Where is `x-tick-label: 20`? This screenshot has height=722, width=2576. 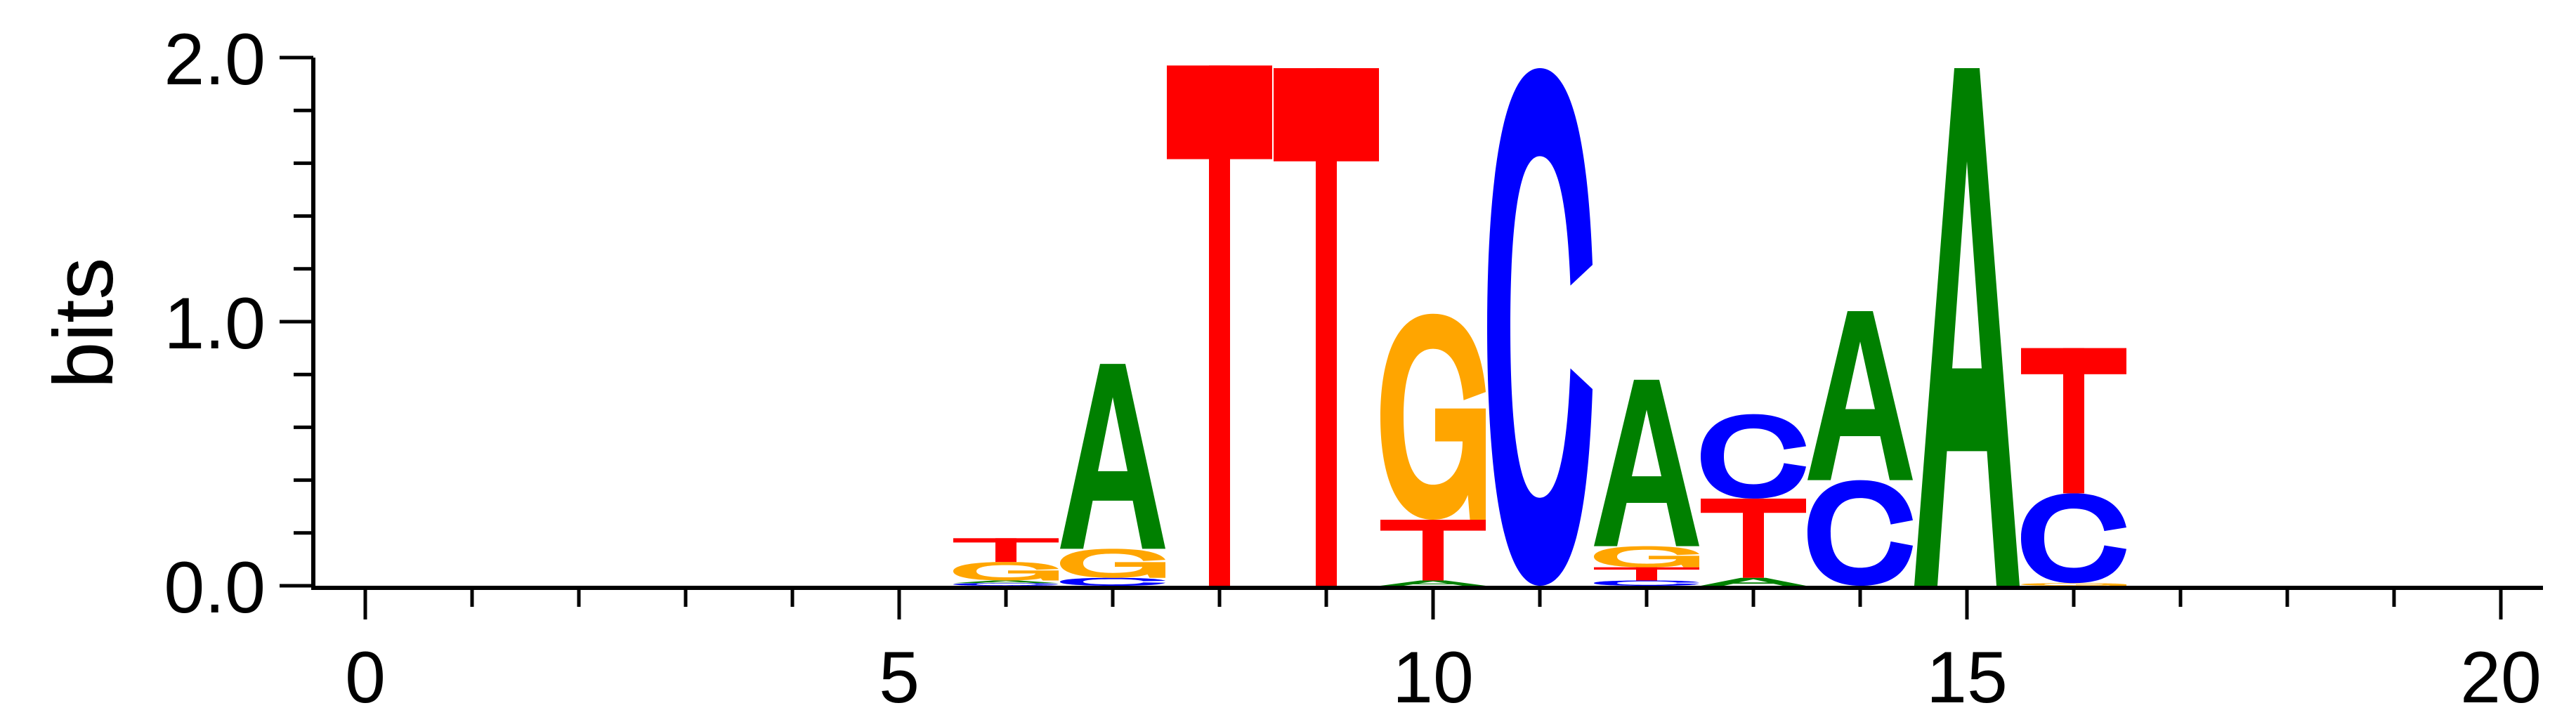 x-tick-label: 20 is located at coordinates (2501, 677).